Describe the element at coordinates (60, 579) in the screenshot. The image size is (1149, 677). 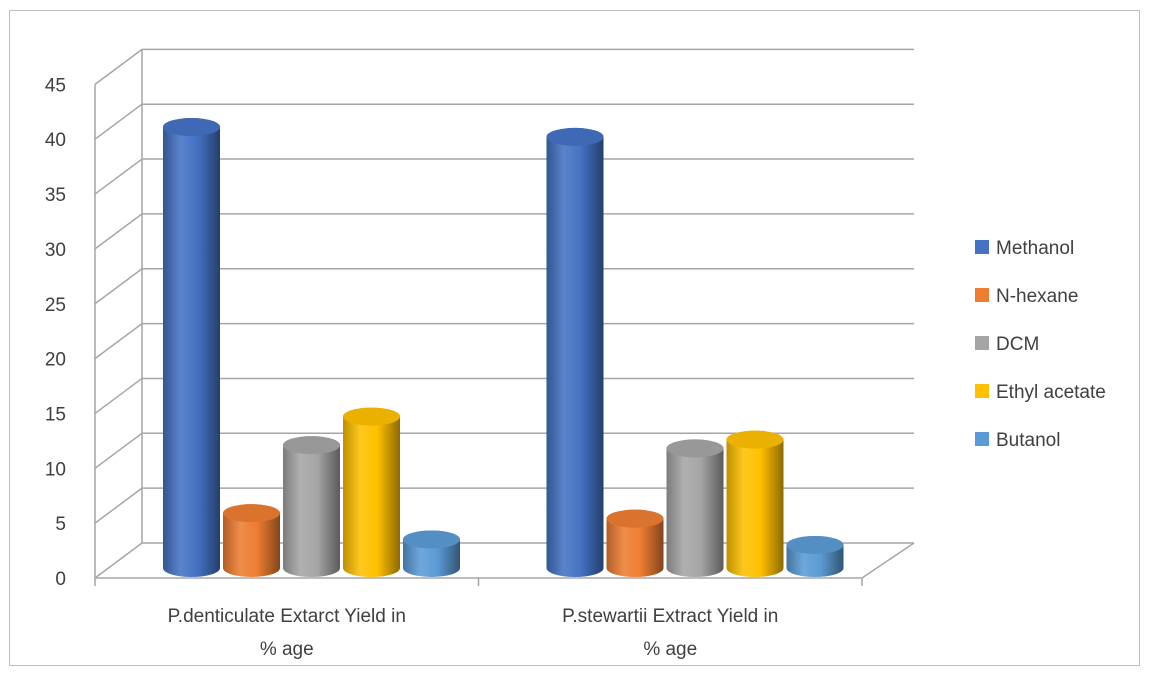
I see `y-tick-label: 0` at that location.